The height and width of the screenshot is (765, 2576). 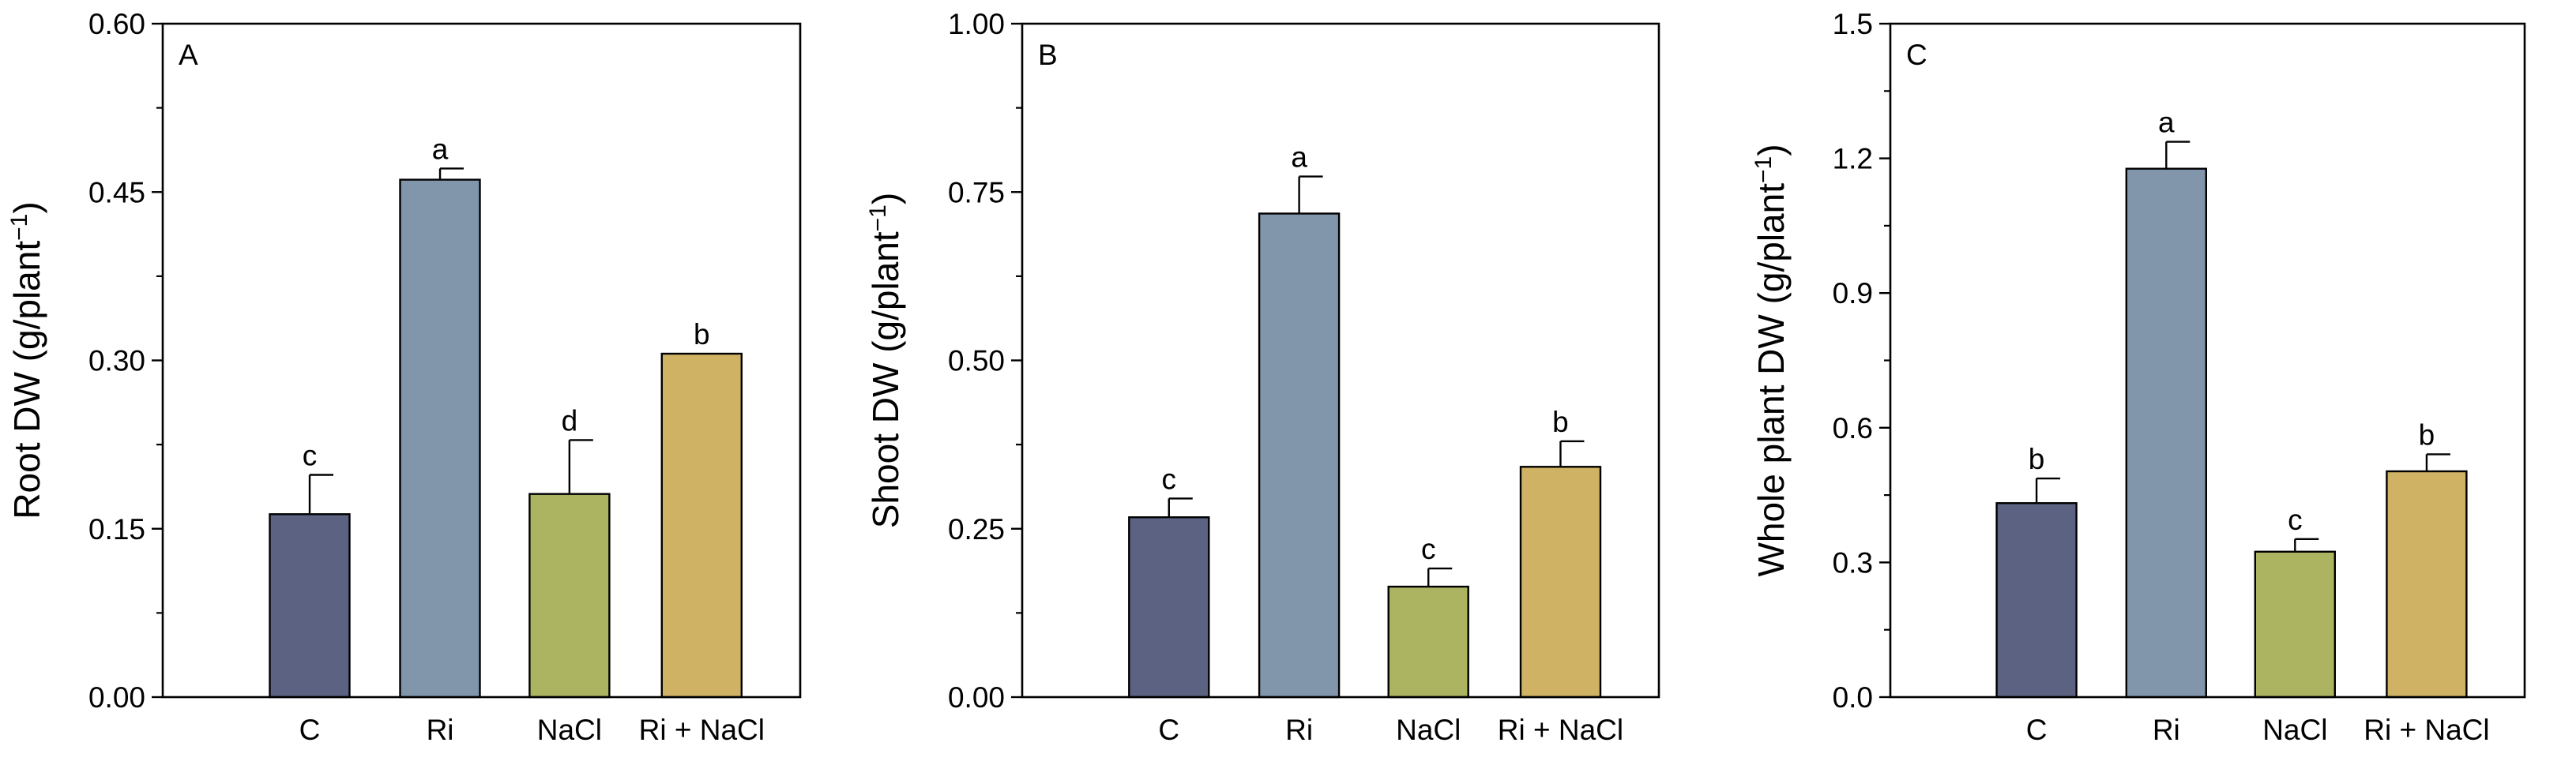 I want to click on y-tick-label: 0.50, so click(x=977, y=361).